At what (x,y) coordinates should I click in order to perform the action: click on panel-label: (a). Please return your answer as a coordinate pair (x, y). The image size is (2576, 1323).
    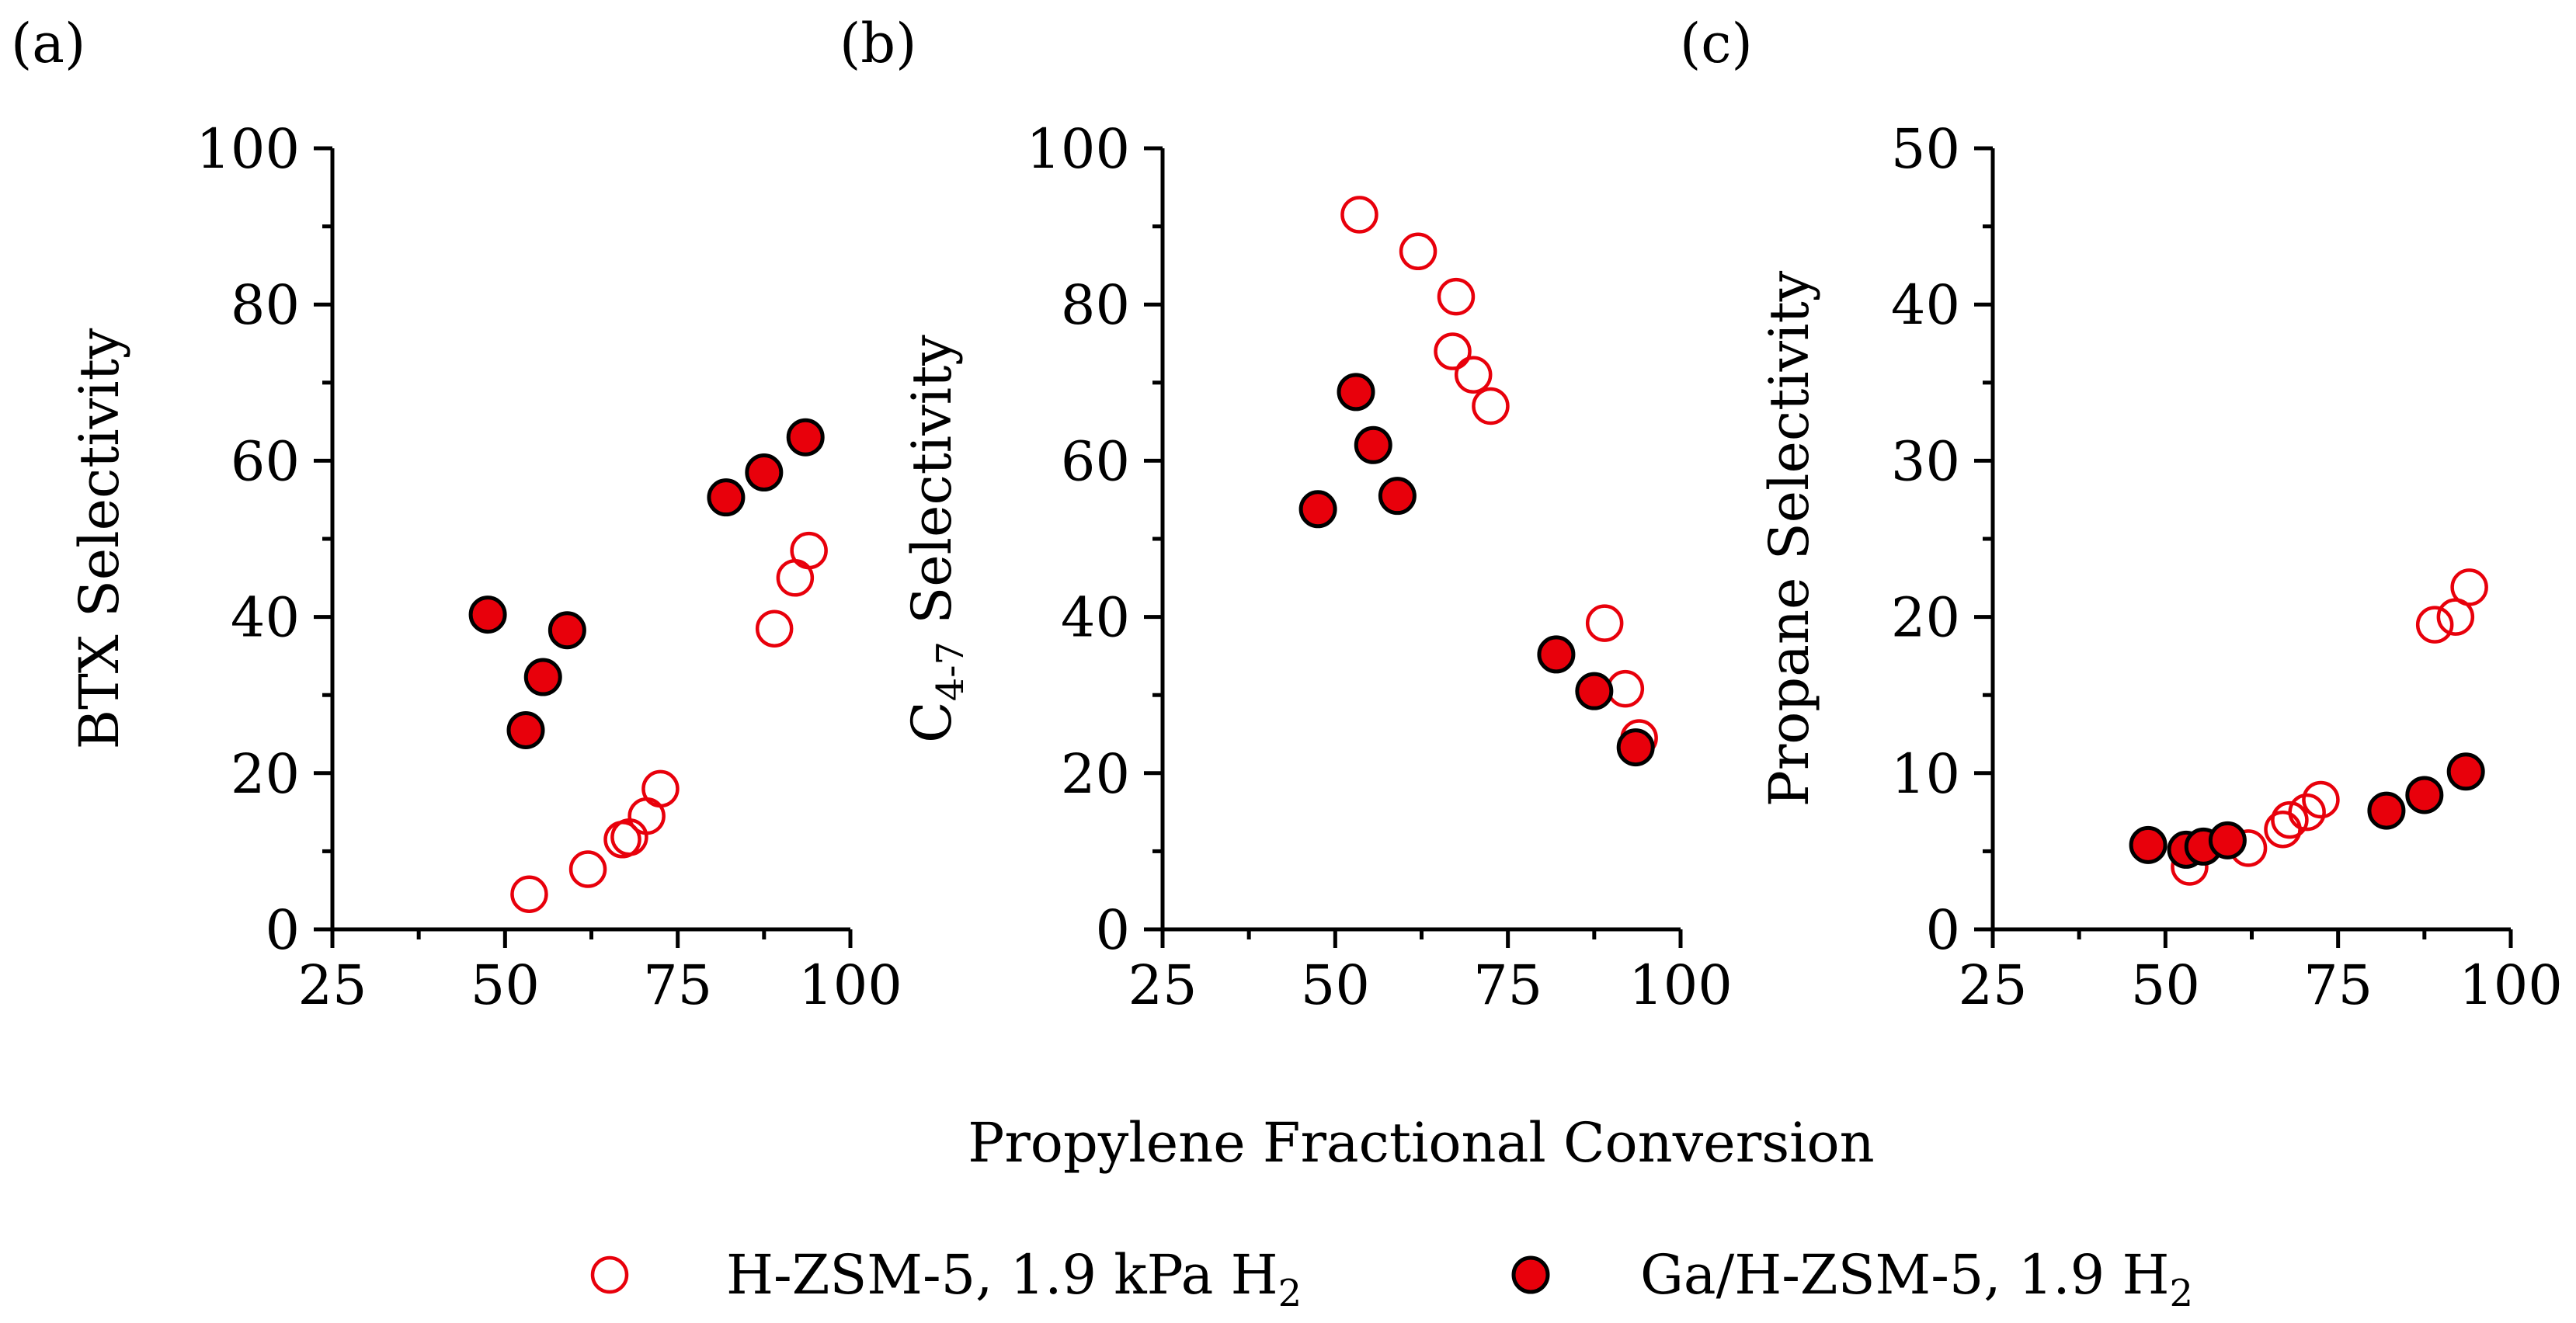
    Looking at the image, I should click on (48, 43).